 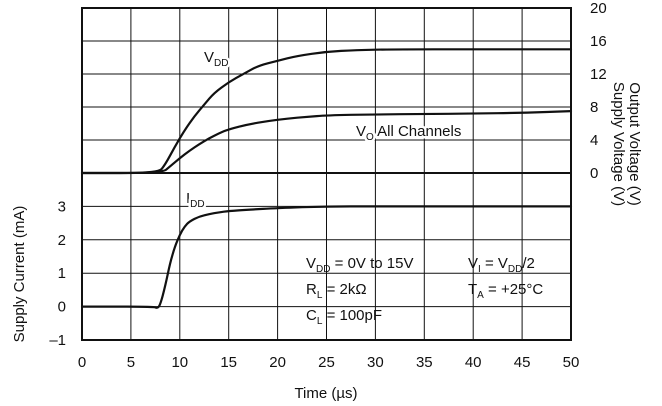 What do you see at coordinates (82, 362) in the screenshot?
I see `x-tick-label: 0` at bounding box center [82, 362].